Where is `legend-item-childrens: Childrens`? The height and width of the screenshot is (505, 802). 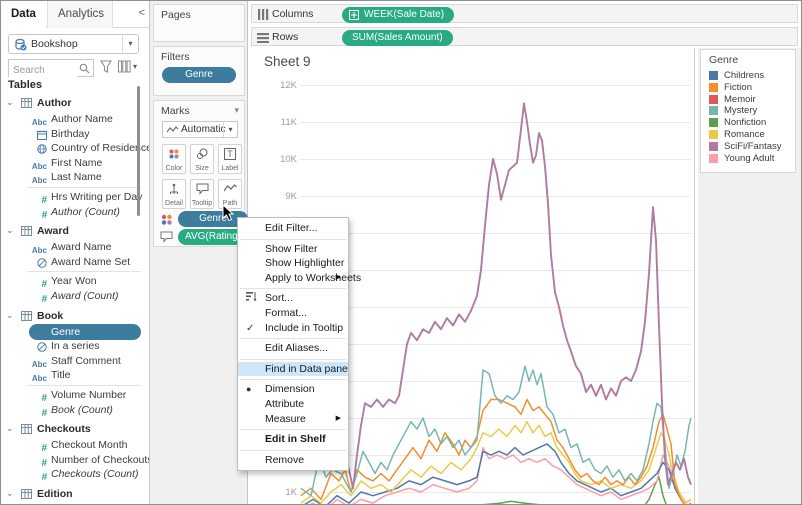 legend-item-childrens: Childrens is located at coordinates (748, 76).